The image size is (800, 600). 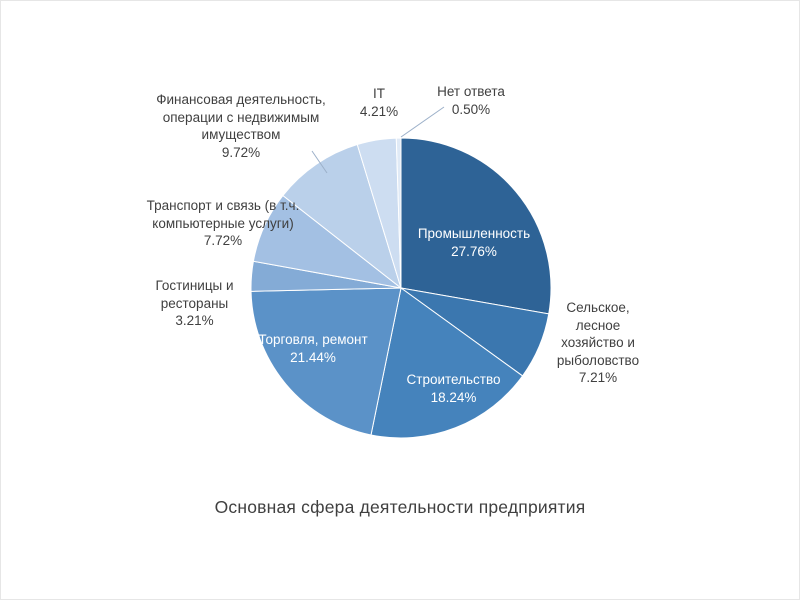 What do you see at coordinates (471, 109) in the screenshot?
I see `slice-pct: 0.50%` at bounding box center [471, 109].